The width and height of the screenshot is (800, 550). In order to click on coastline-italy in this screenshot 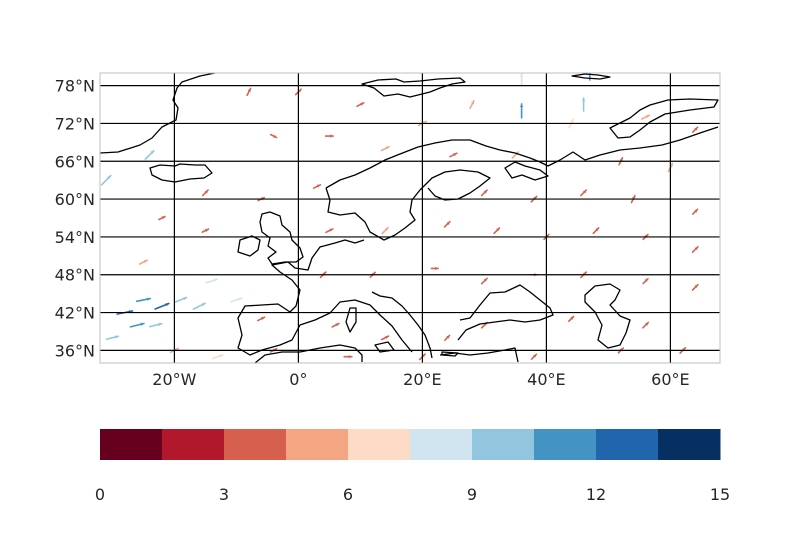, I will do `click(402, 325)`.